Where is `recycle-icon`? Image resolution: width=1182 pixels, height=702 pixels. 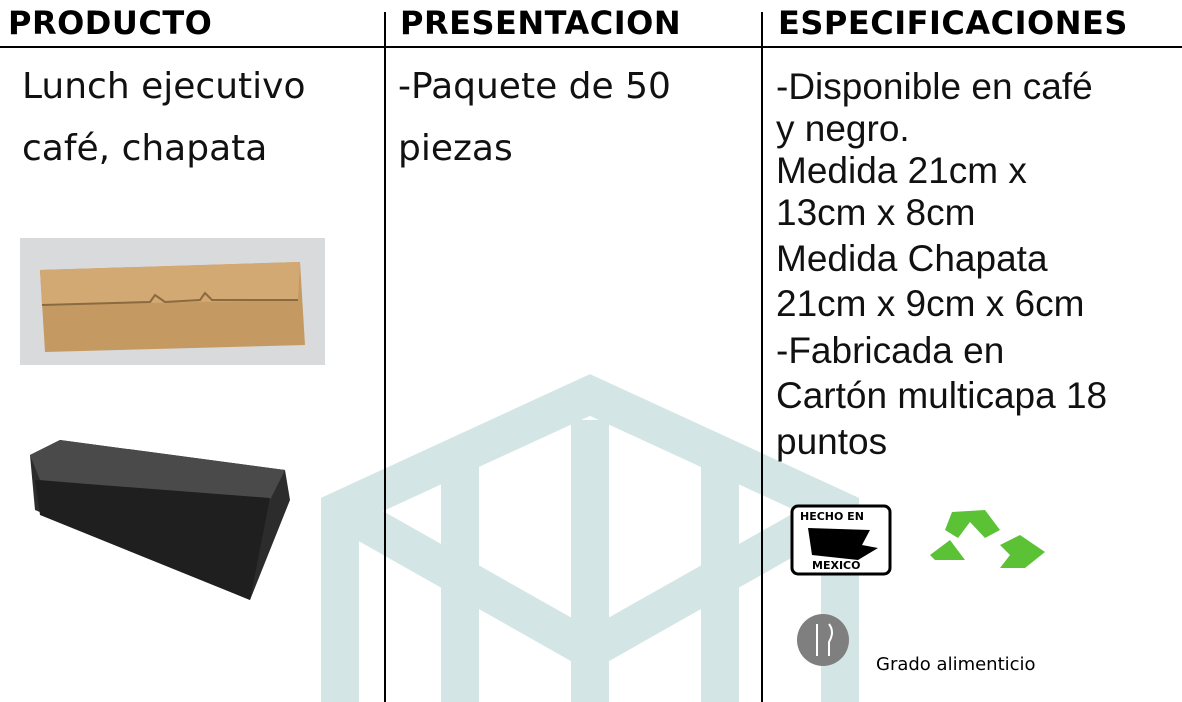
recycle-icon is located at coordinates (987, 539).